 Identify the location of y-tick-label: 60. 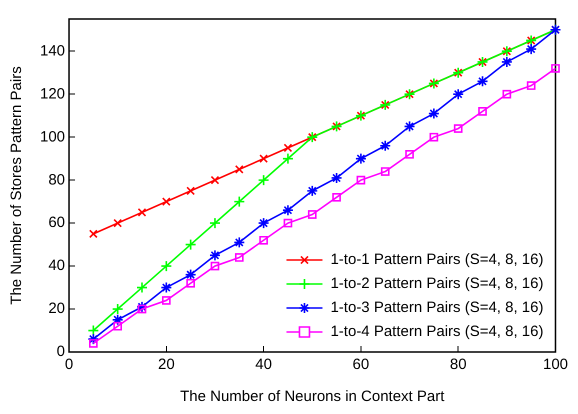
(57, 223).